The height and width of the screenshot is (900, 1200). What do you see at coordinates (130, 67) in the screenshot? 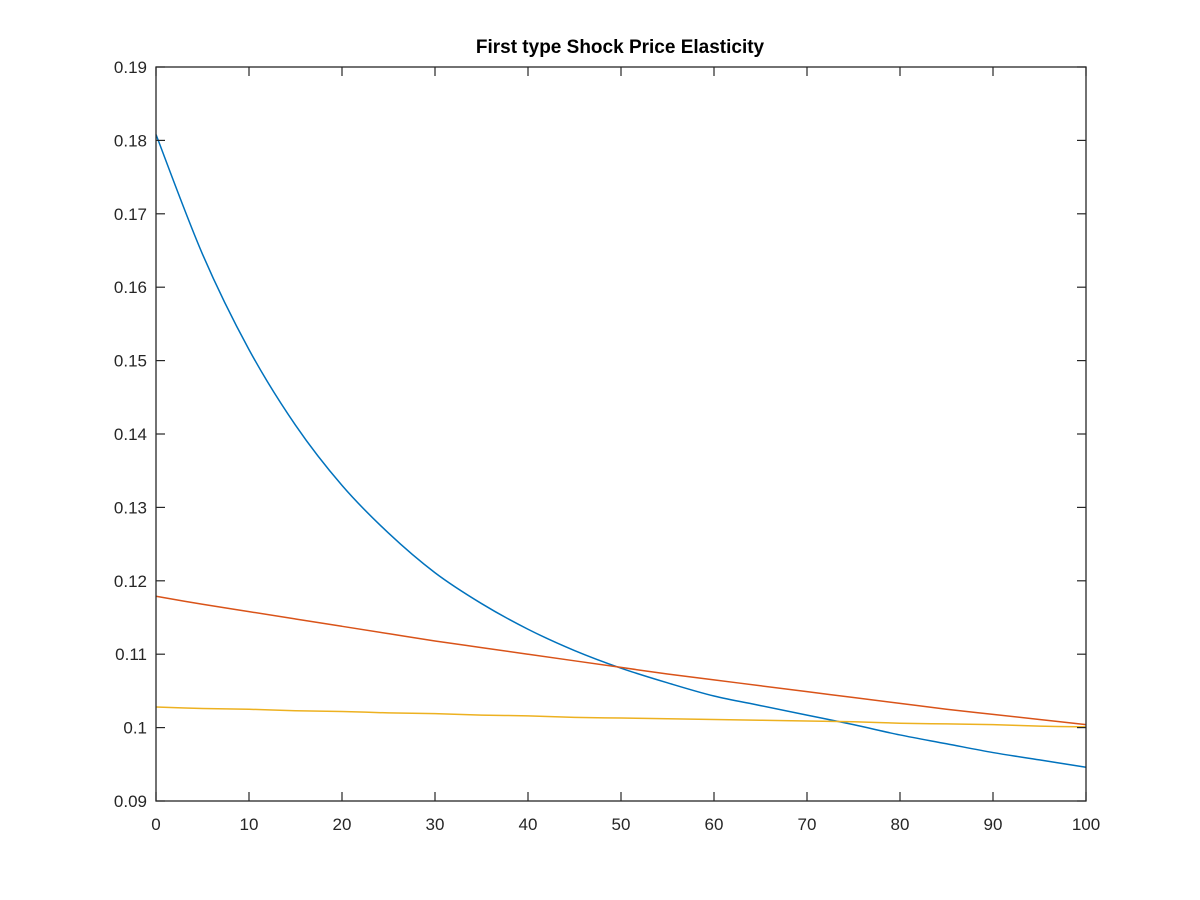
I see `y-tick-label: 0.19` at bounding box center [130, 67].